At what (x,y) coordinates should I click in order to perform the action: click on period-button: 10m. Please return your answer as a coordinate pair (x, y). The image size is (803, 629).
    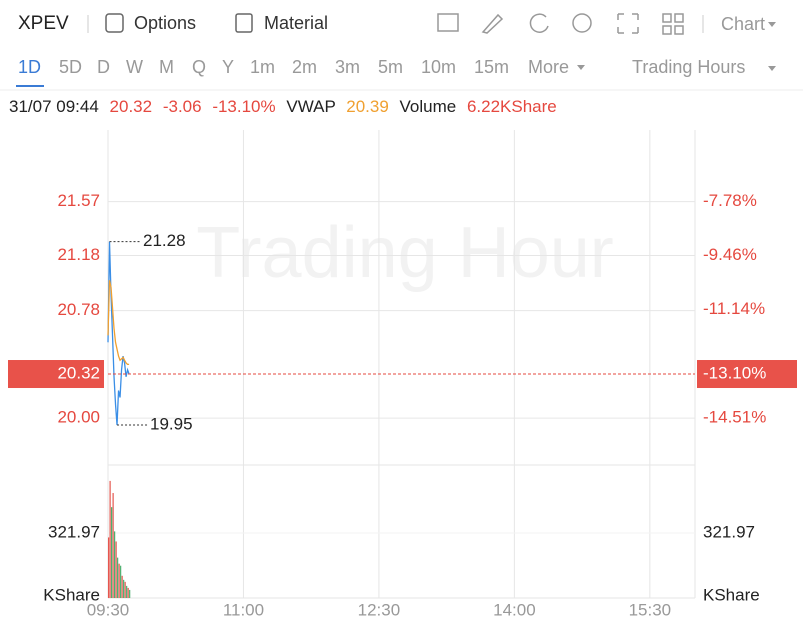
    Looking at the image, I should click on (438, 67).